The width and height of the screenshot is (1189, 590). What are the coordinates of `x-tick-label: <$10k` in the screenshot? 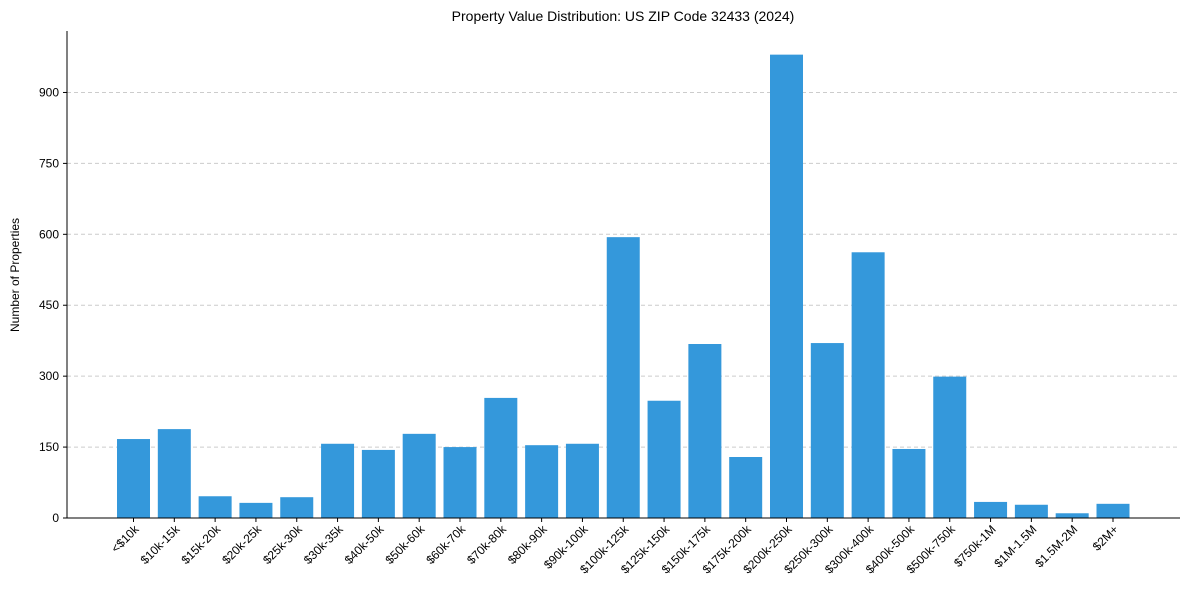 It's located at (125, 539).